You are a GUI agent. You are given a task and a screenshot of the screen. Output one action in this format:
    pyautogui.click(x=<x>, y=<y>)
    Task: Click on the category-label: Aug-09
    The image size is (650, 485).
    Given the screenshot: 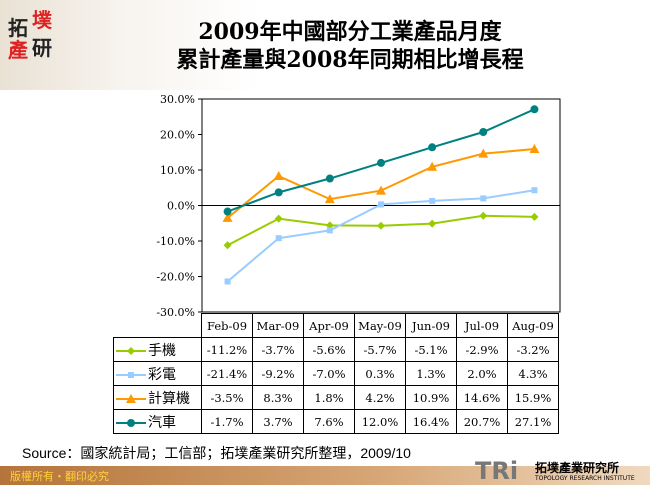 What is the action you would take?
    pyautogui.click(x=533, y=325)
    